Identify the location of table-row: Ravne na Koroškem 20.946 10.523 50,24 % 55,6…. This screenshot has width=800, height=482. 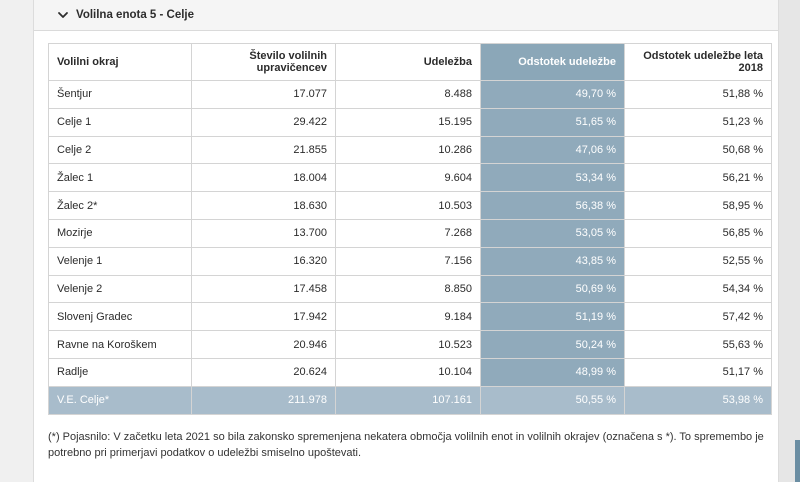
(410, 344).